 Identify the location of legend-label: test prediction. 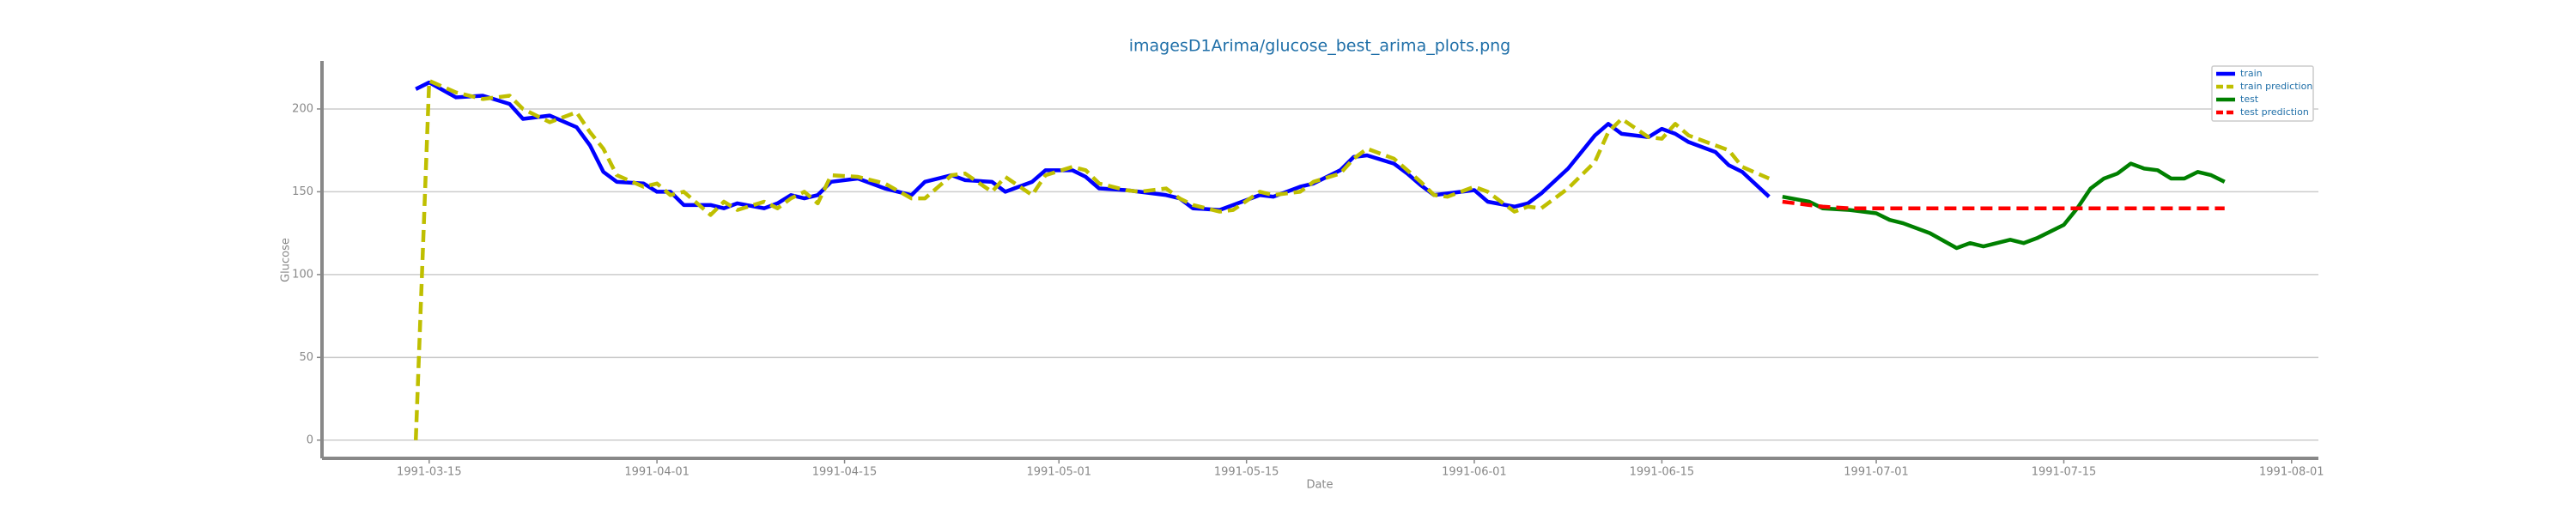
(2274, 112).